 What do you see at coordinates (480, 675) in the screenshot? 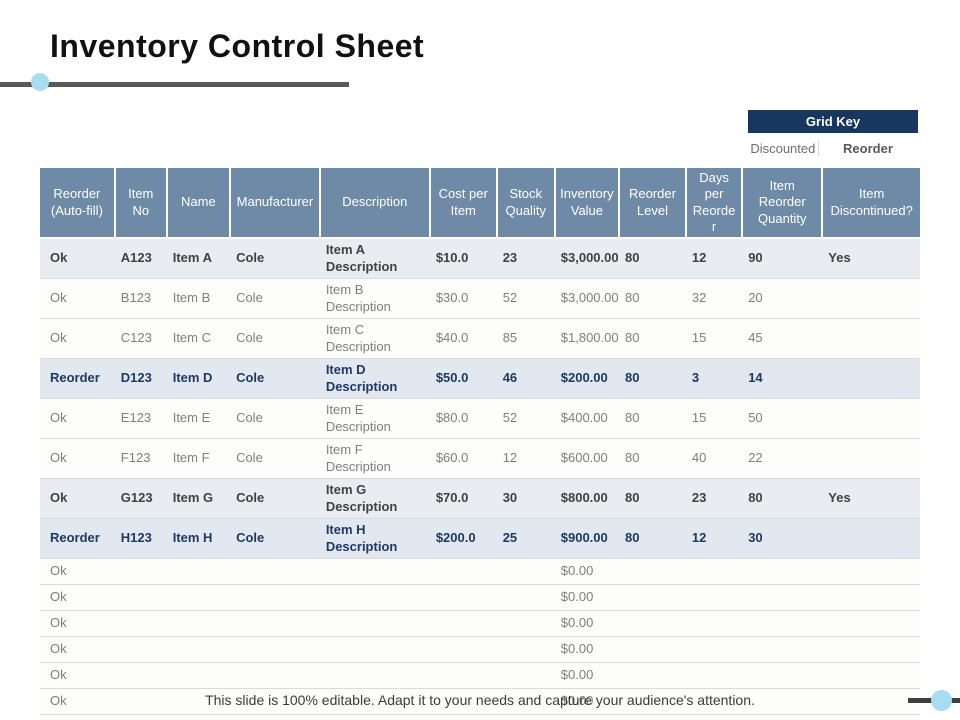
I see `table-row: Ok $0.00` at bounding box center [480, 675].